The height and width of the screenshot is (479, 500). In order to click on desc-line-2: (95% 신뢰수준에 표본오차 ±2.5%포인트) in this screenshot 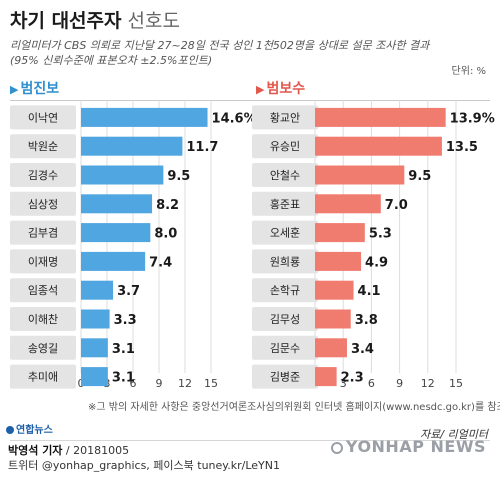, I will do `click(111, 60)`.